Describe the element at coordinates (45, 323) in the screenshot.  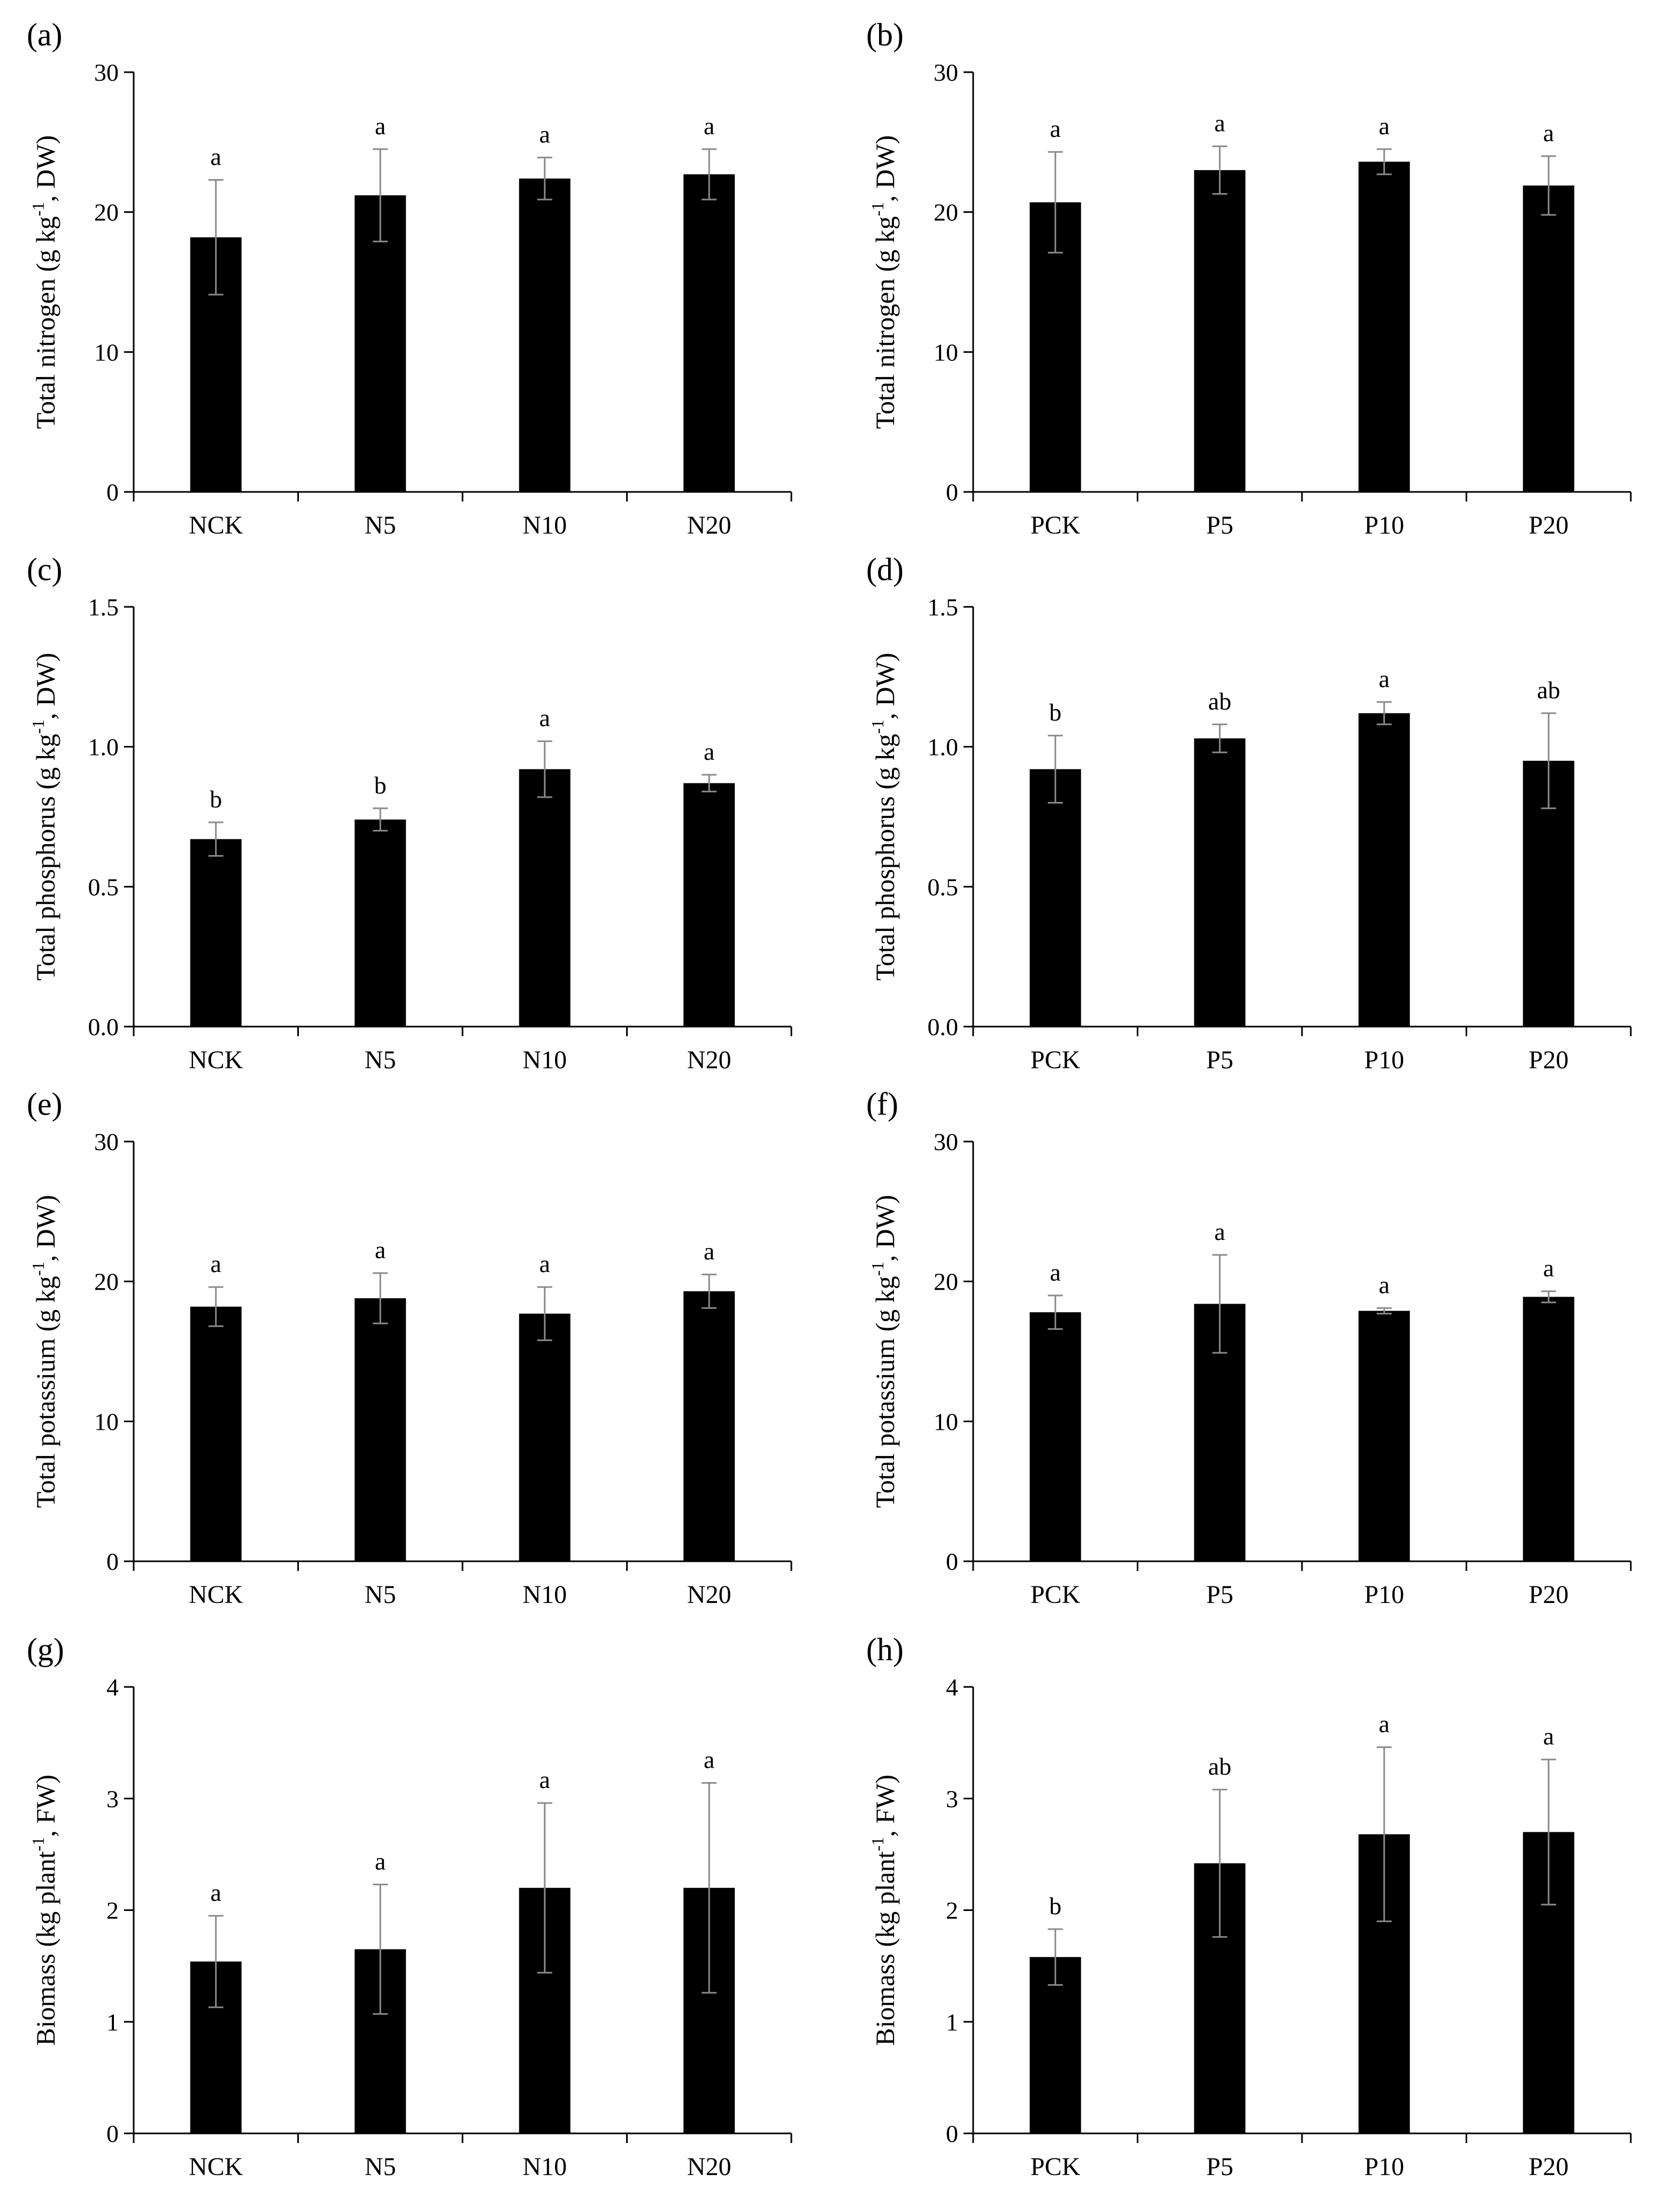
I see `y-axis-title-main: Total nitrogen (g kg` at that location.